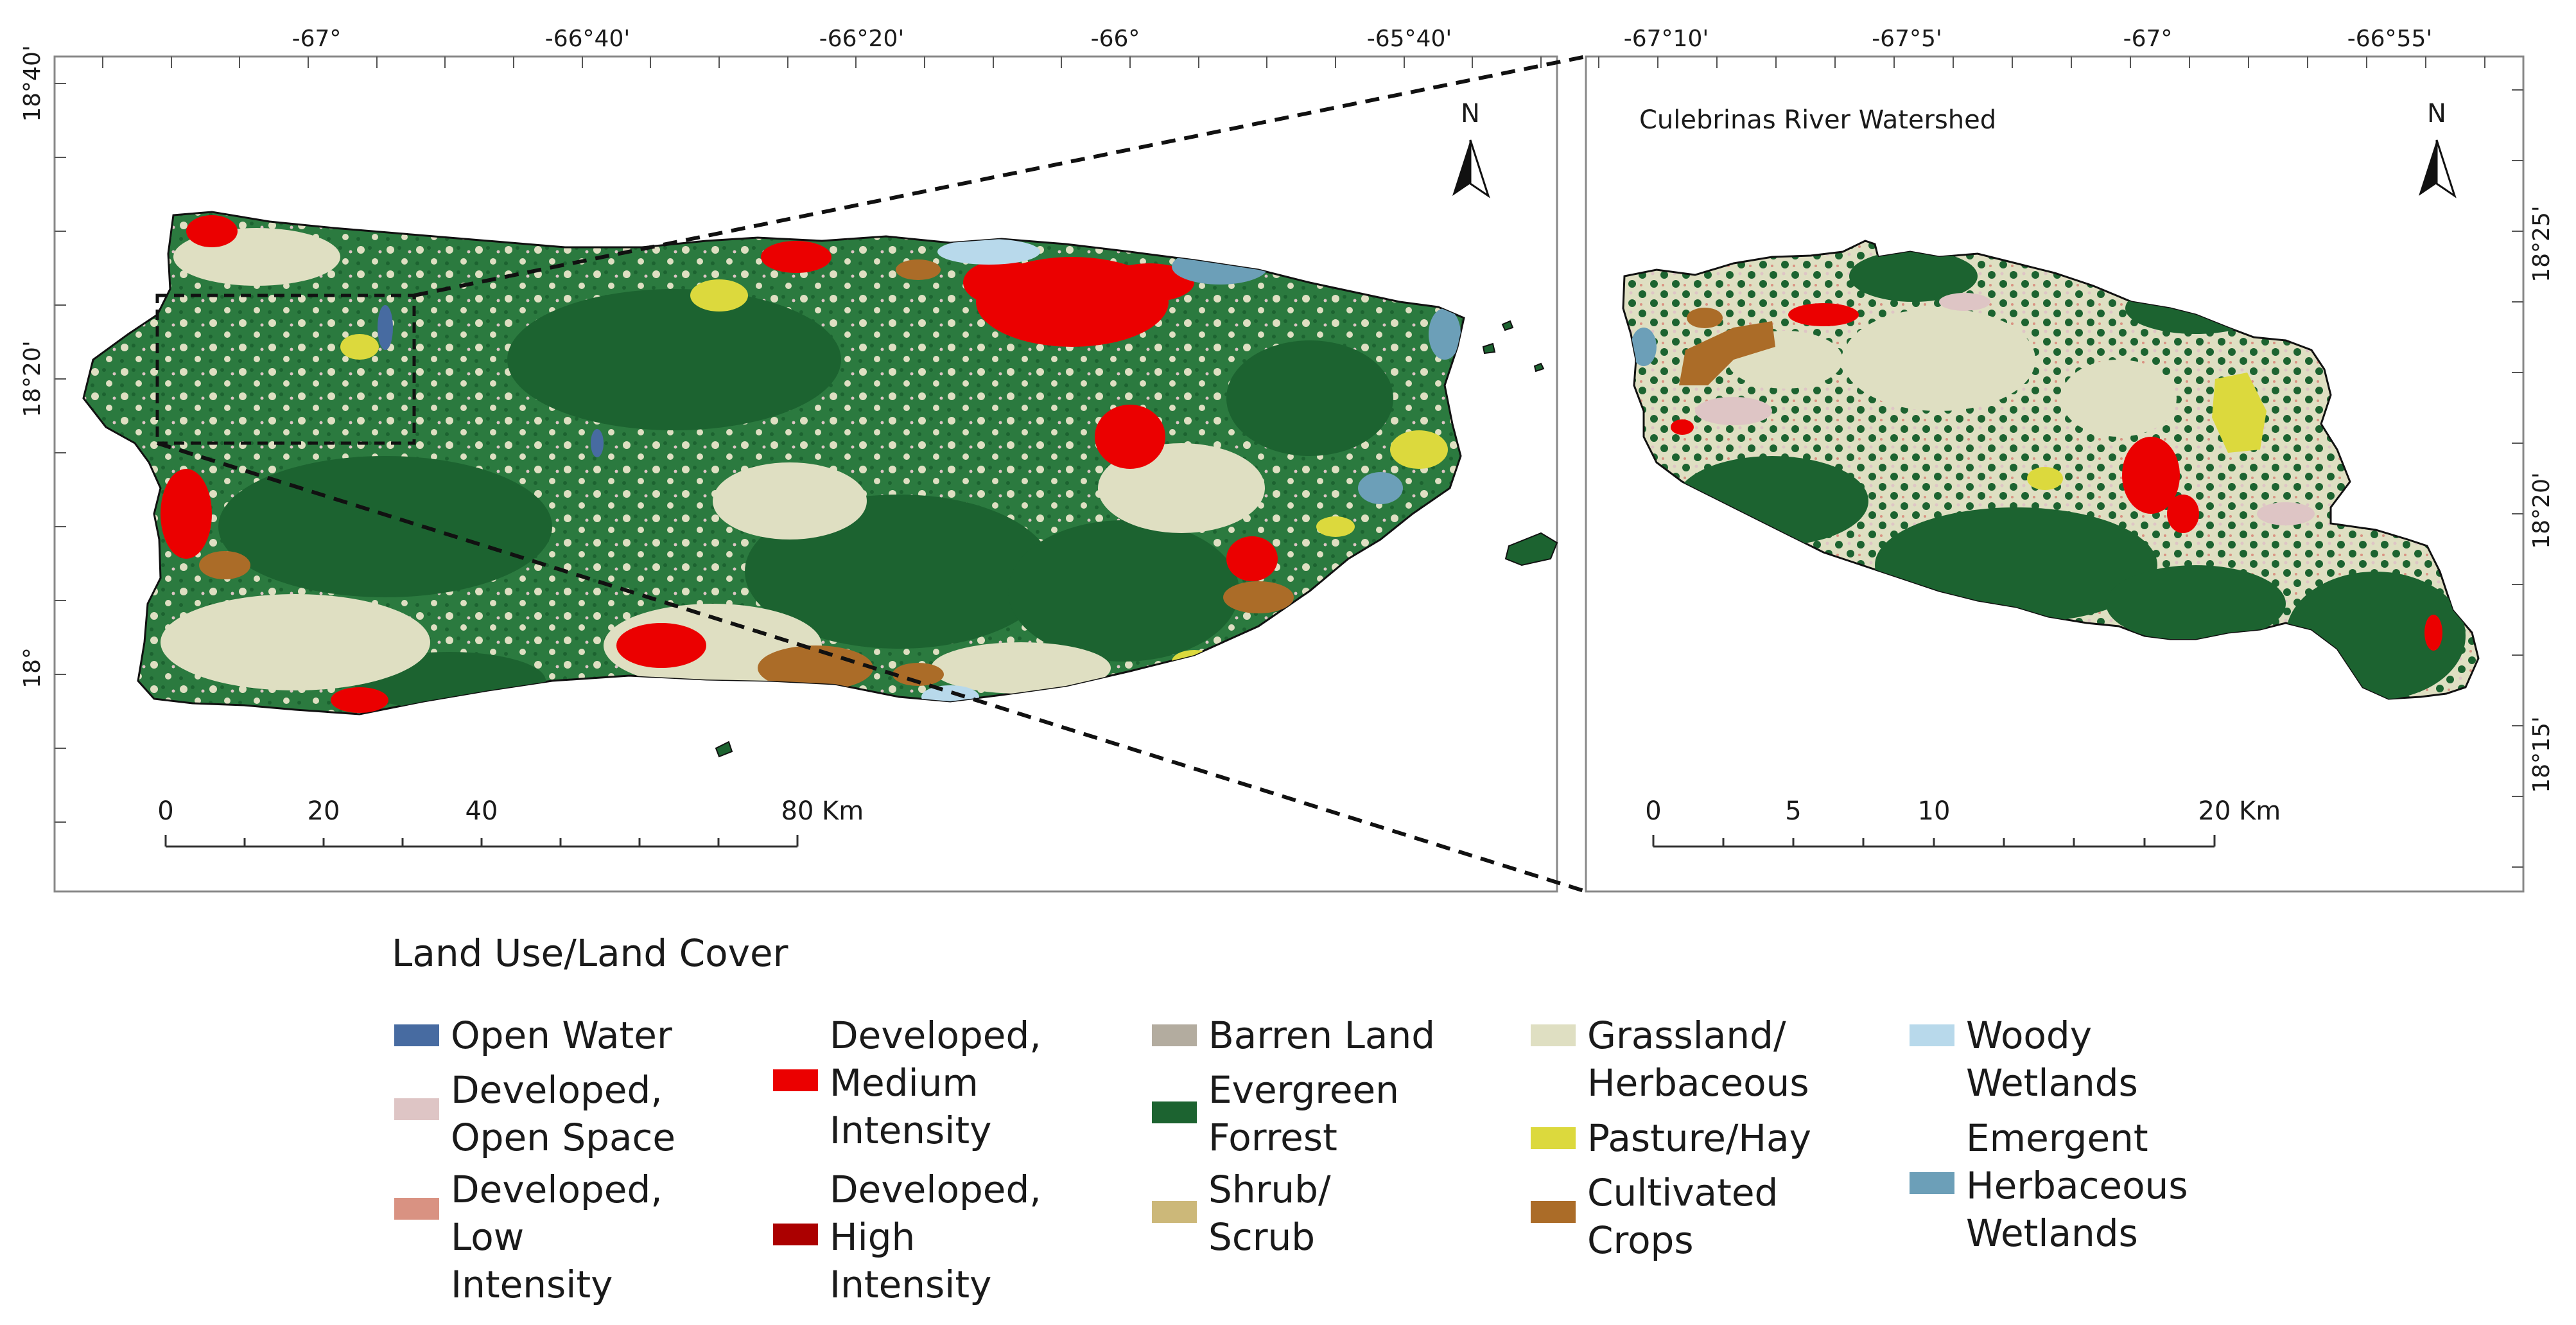 The height and width of the screenshot is (1325, 2576). I want to click on cultivated-crops-patches, so click(746, 475).